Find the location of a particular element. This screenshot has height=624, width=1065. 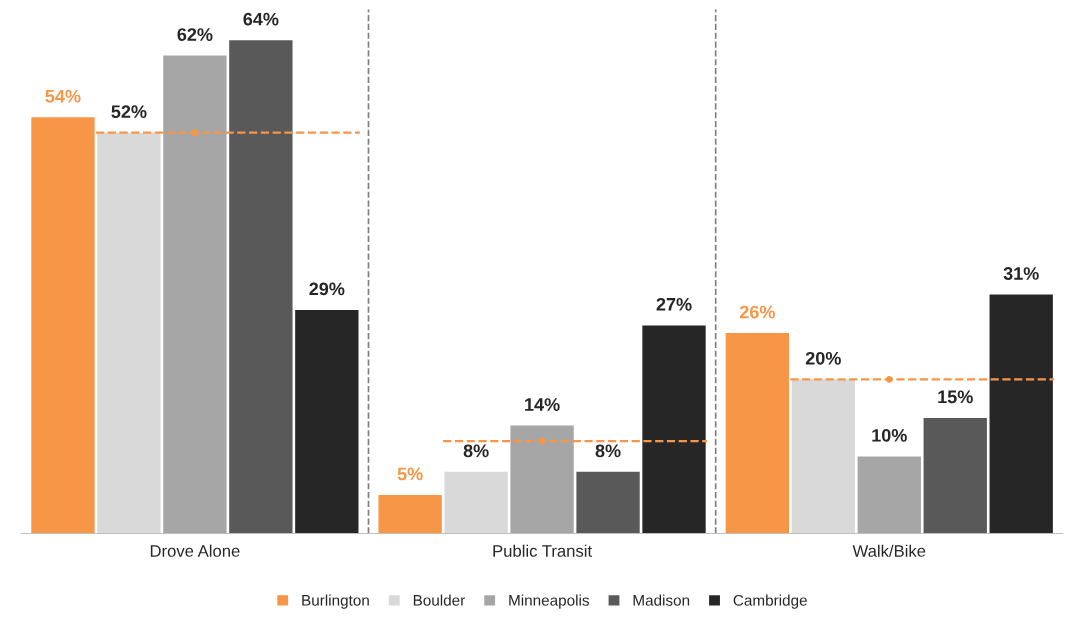

data-label: 15% is located at coordinates (955, 397).